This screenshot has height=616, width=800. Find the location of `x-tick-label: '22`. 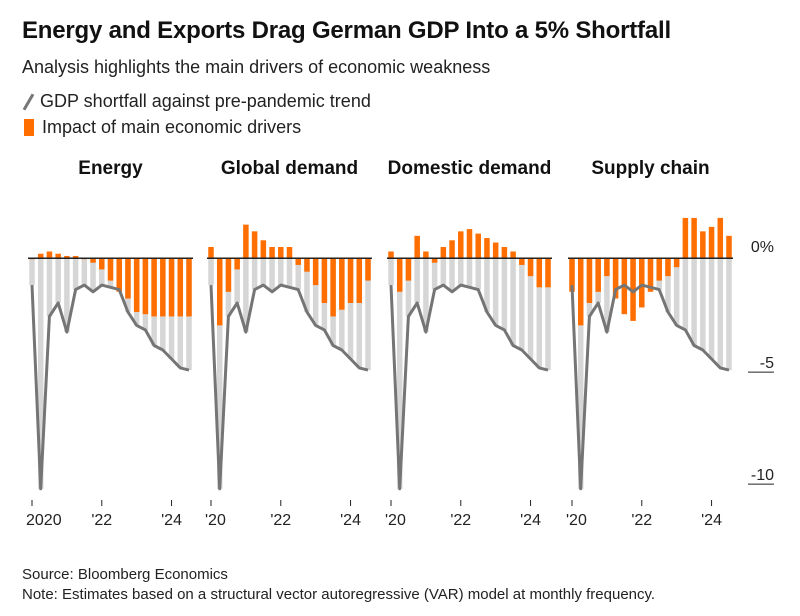

x-tick-label: '22 is located at coordinates (641, 520).